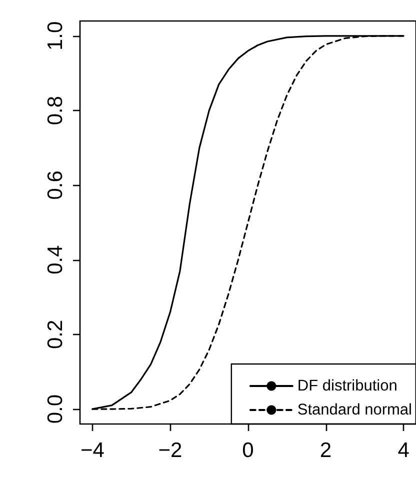 The height and width of the screenshot is (492, 416). What do you see at coordinates (326, 450) in the screenshot?
I see `x-tick-label: 2` at bounding box center [326, 450].